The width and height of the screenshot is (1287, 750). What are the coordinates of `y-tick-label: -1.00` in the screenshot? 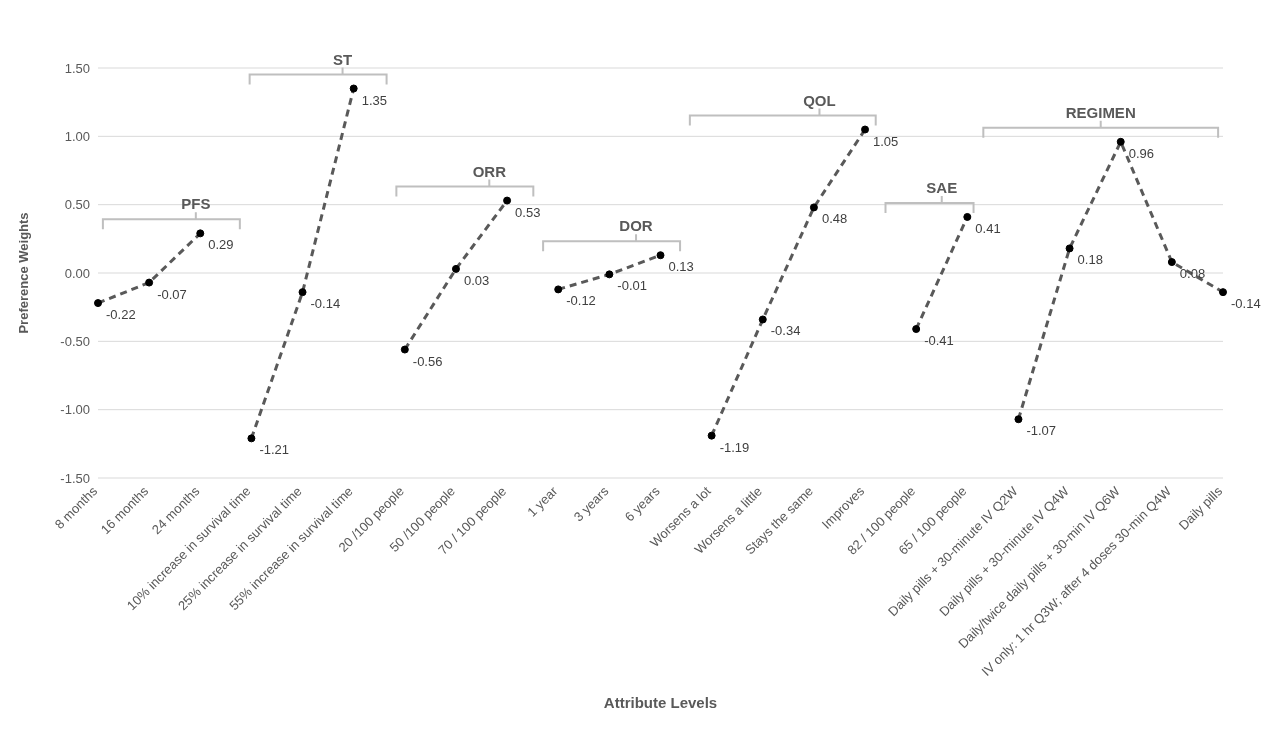 It's located at (75, 410).